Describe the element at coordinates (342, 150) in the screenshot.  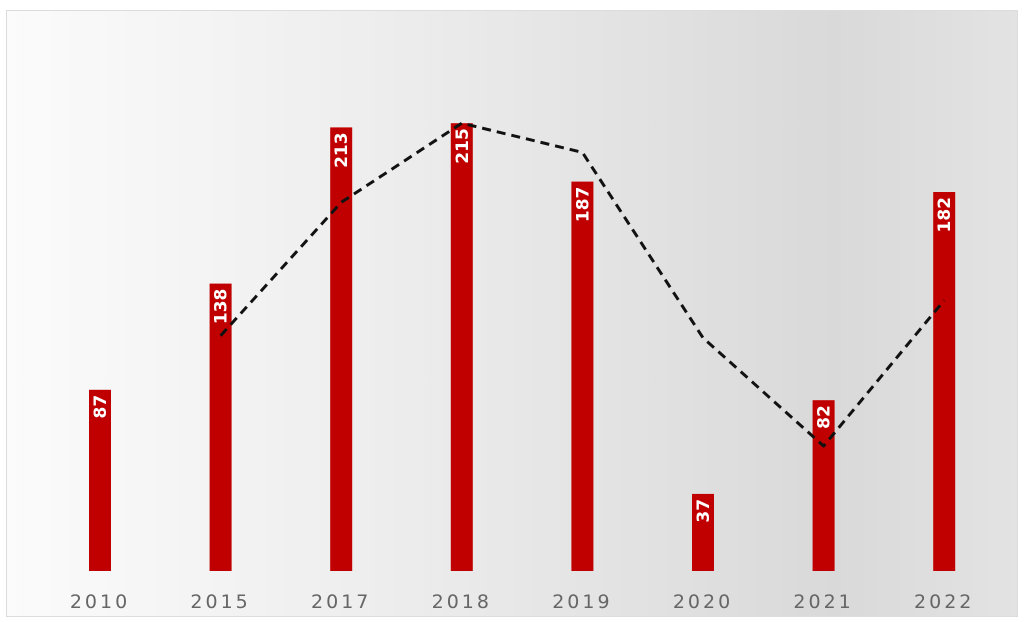
I see `bar-value-label-2017: 213` at that location.